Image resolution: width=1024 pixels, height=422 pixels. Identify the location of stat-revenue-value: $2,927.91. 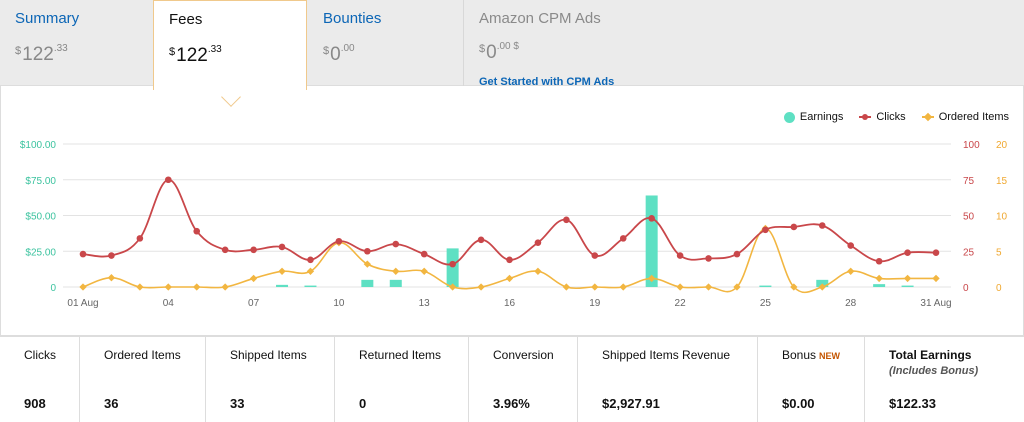
(631, 403).